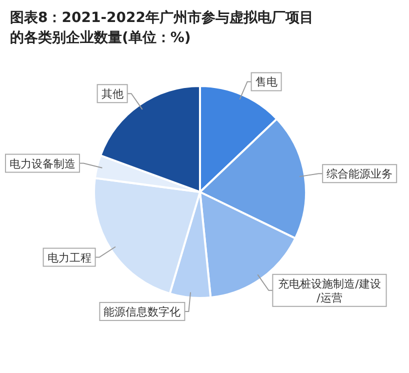 The width and height of the screenshot is (409, 373). Describe the element at coordinates (69, 257) in the screenshot. I see `slice-label: 电力工程` at that location.